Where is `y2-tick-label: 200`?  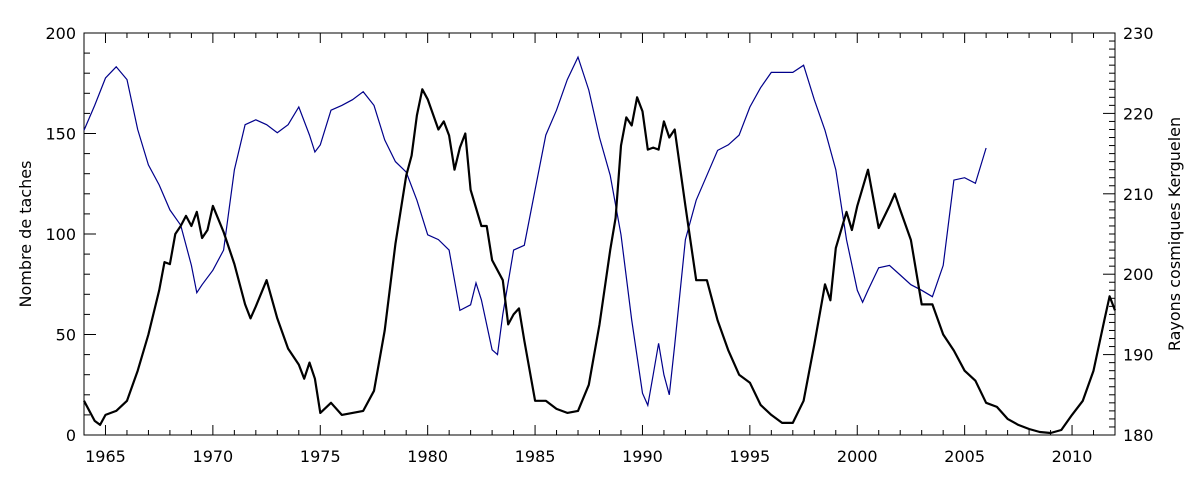 y2-tick-label: 200 is located at coordinates (1138, 274).